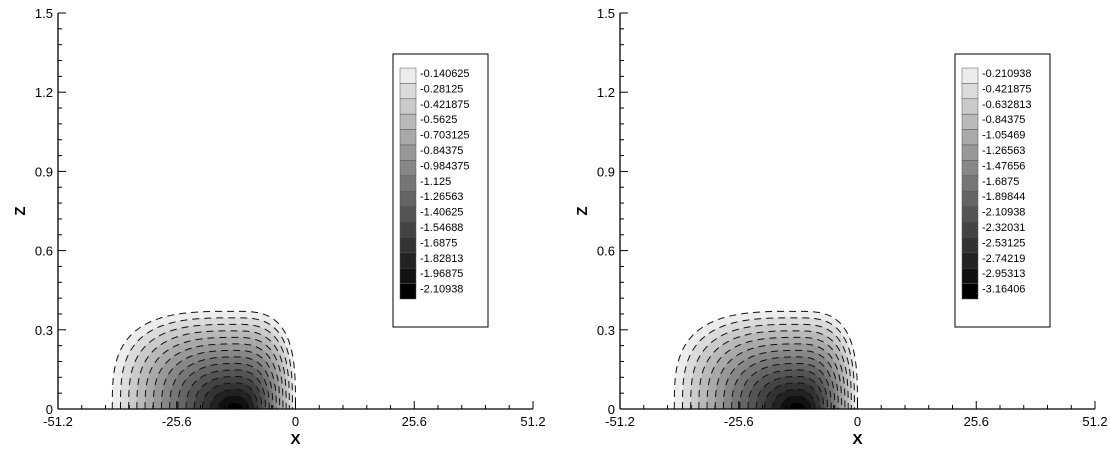 This screenshot has width=1110, height=449. I want to click on legend-level-label: -3.16406, so click(1003, 290).